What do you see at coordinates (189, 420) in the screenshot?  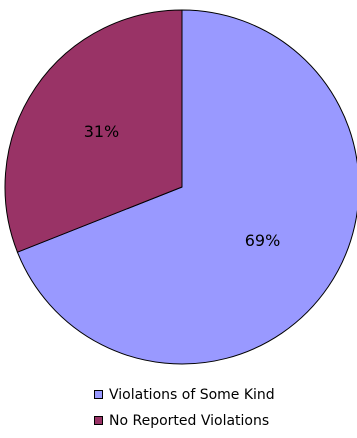 I see `legend-label-no-violations: No Reported Violations` at bounding box center [189, 420].